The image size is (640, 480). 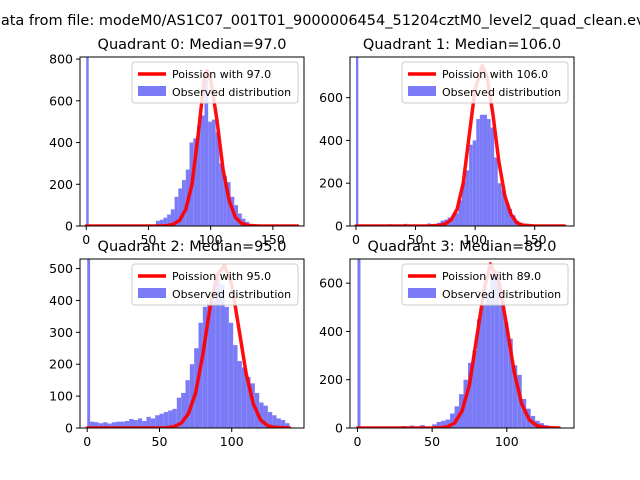 I want to click on subplot-title: Quadrant 3: Median=89.0, so click(x=462, y=247).